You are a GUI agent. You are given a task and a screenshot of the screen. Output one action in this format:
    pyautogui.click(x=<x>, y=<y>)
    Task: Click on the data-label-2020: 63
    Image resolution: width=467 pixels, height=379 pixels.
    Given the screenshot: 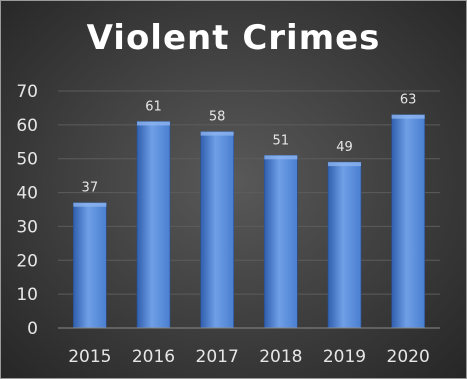 What is the action you would take?
    pyautogui.click(x=408, y=100)
    